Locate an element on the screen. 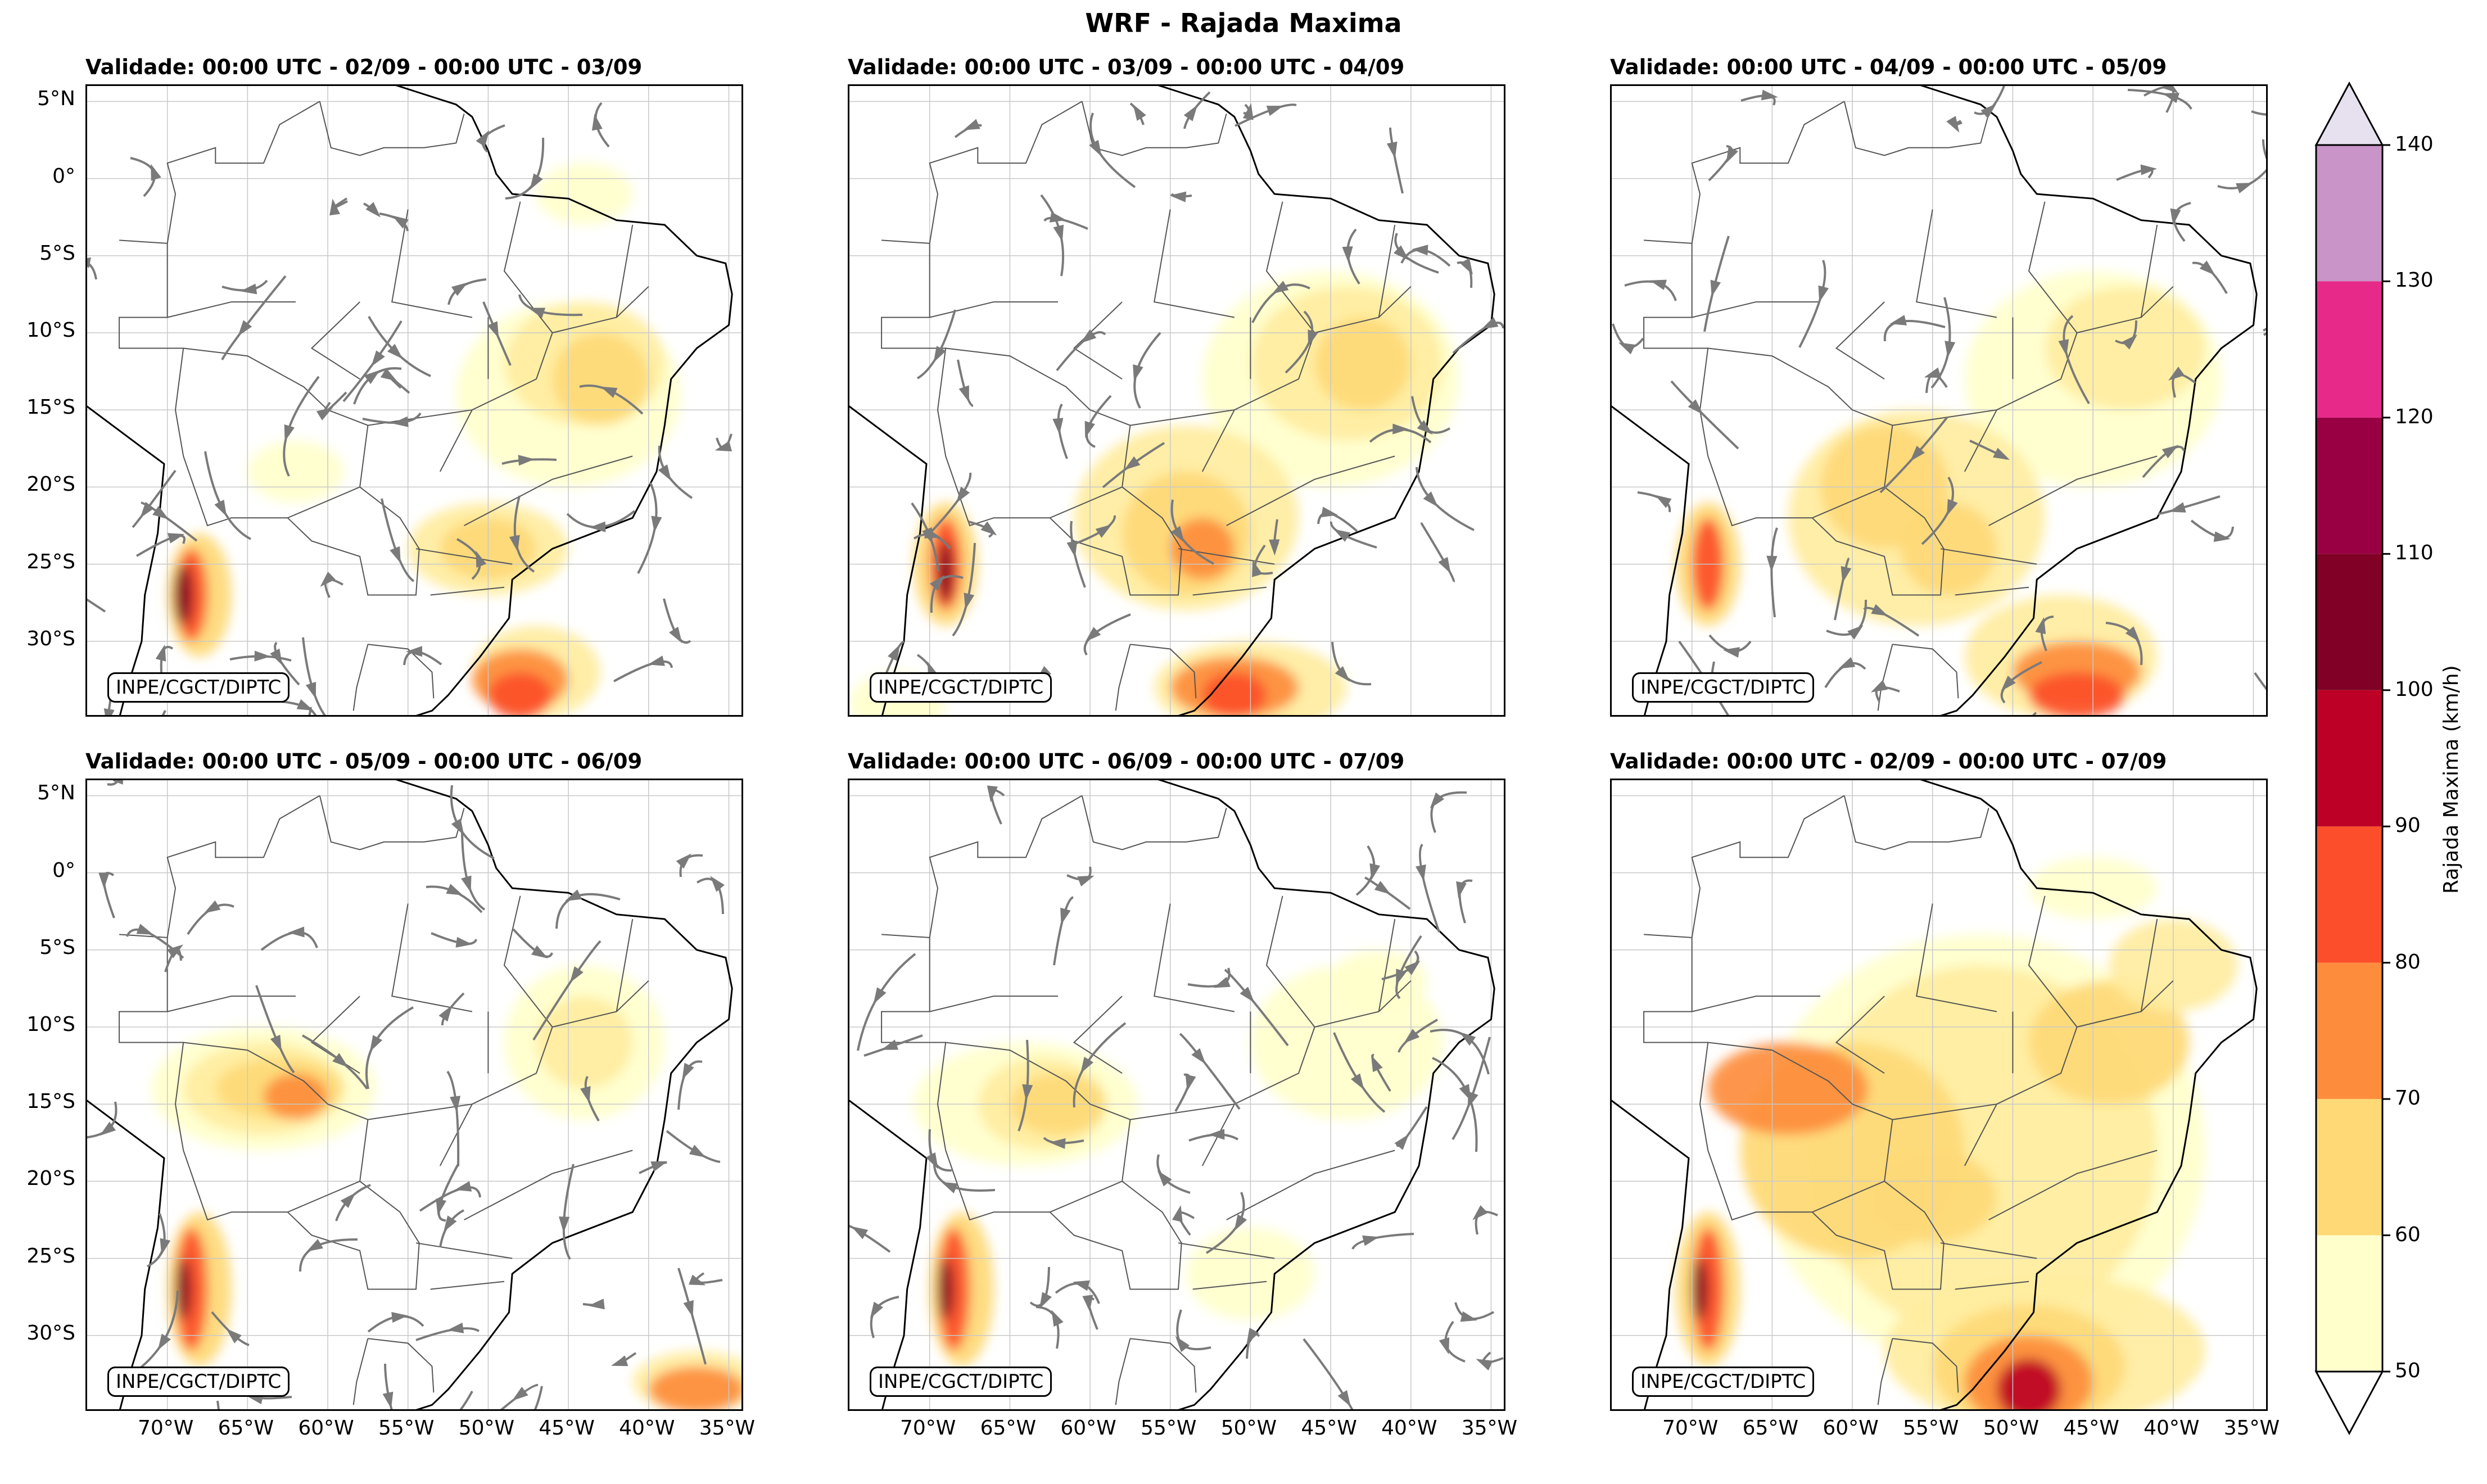 Image resolution: width=2487 pixels, height=1484 pixels. streamlines is located at coordinates (1192, 389).